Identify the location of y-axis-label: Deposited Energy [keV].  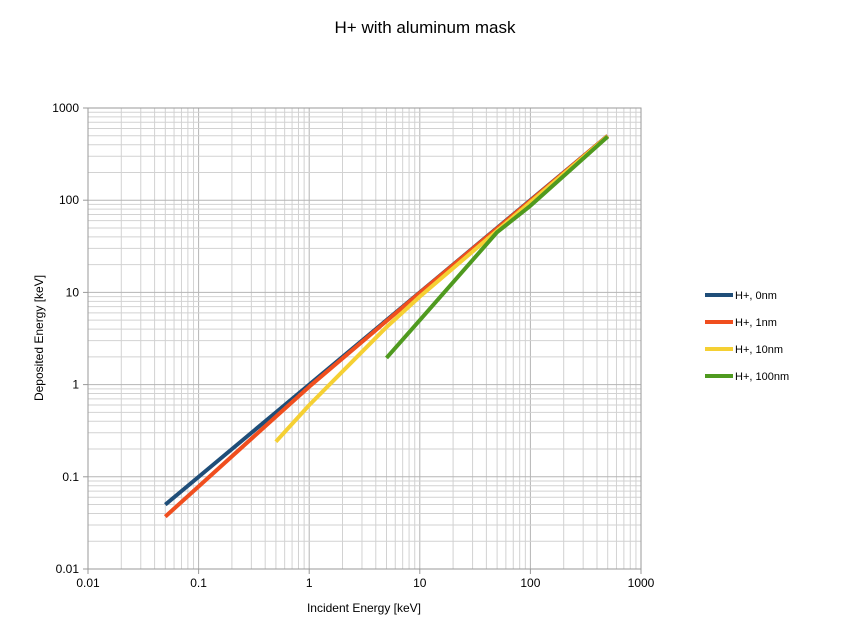
(39, 338).